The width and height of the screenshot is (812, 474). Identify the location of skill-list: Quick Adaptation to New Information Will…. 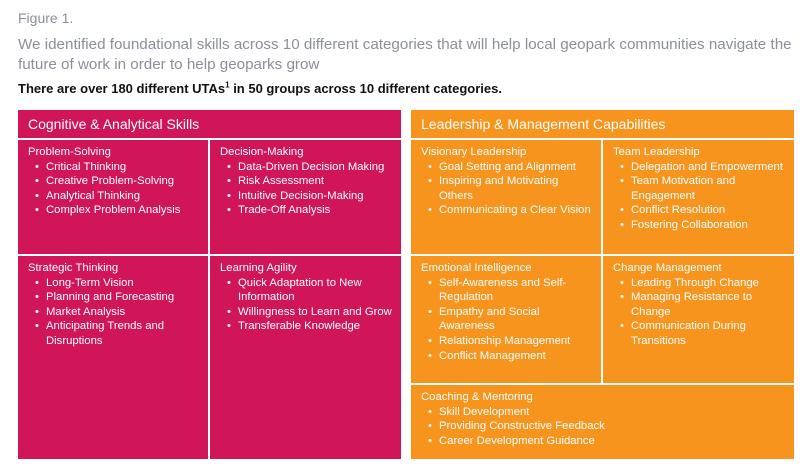
(306, 305).